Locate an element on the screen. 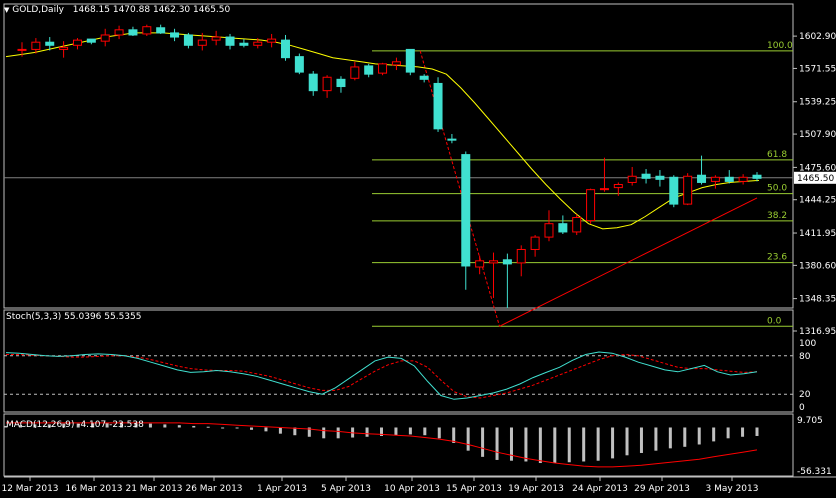 This screenshot has width=836, height=498. fib-level-label: 50.0 is located at coordinates (777, 189).